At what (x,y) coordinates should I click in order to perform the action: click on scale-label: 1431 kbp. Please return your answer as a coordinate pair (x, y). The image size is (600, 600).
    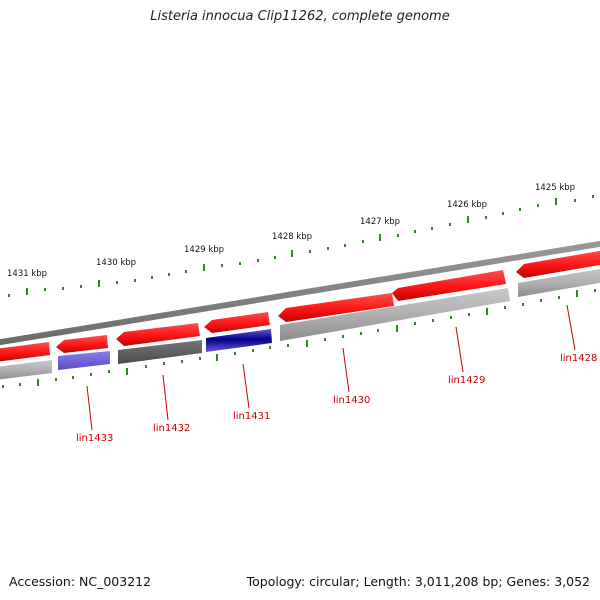
    Looking at the image, I should click on (27, 274).